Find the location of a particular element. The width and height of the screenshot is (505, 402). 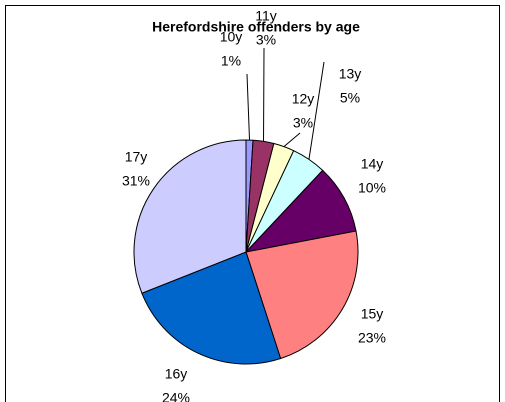

slice-category-label: 17y is located at coordinates (136, 157).